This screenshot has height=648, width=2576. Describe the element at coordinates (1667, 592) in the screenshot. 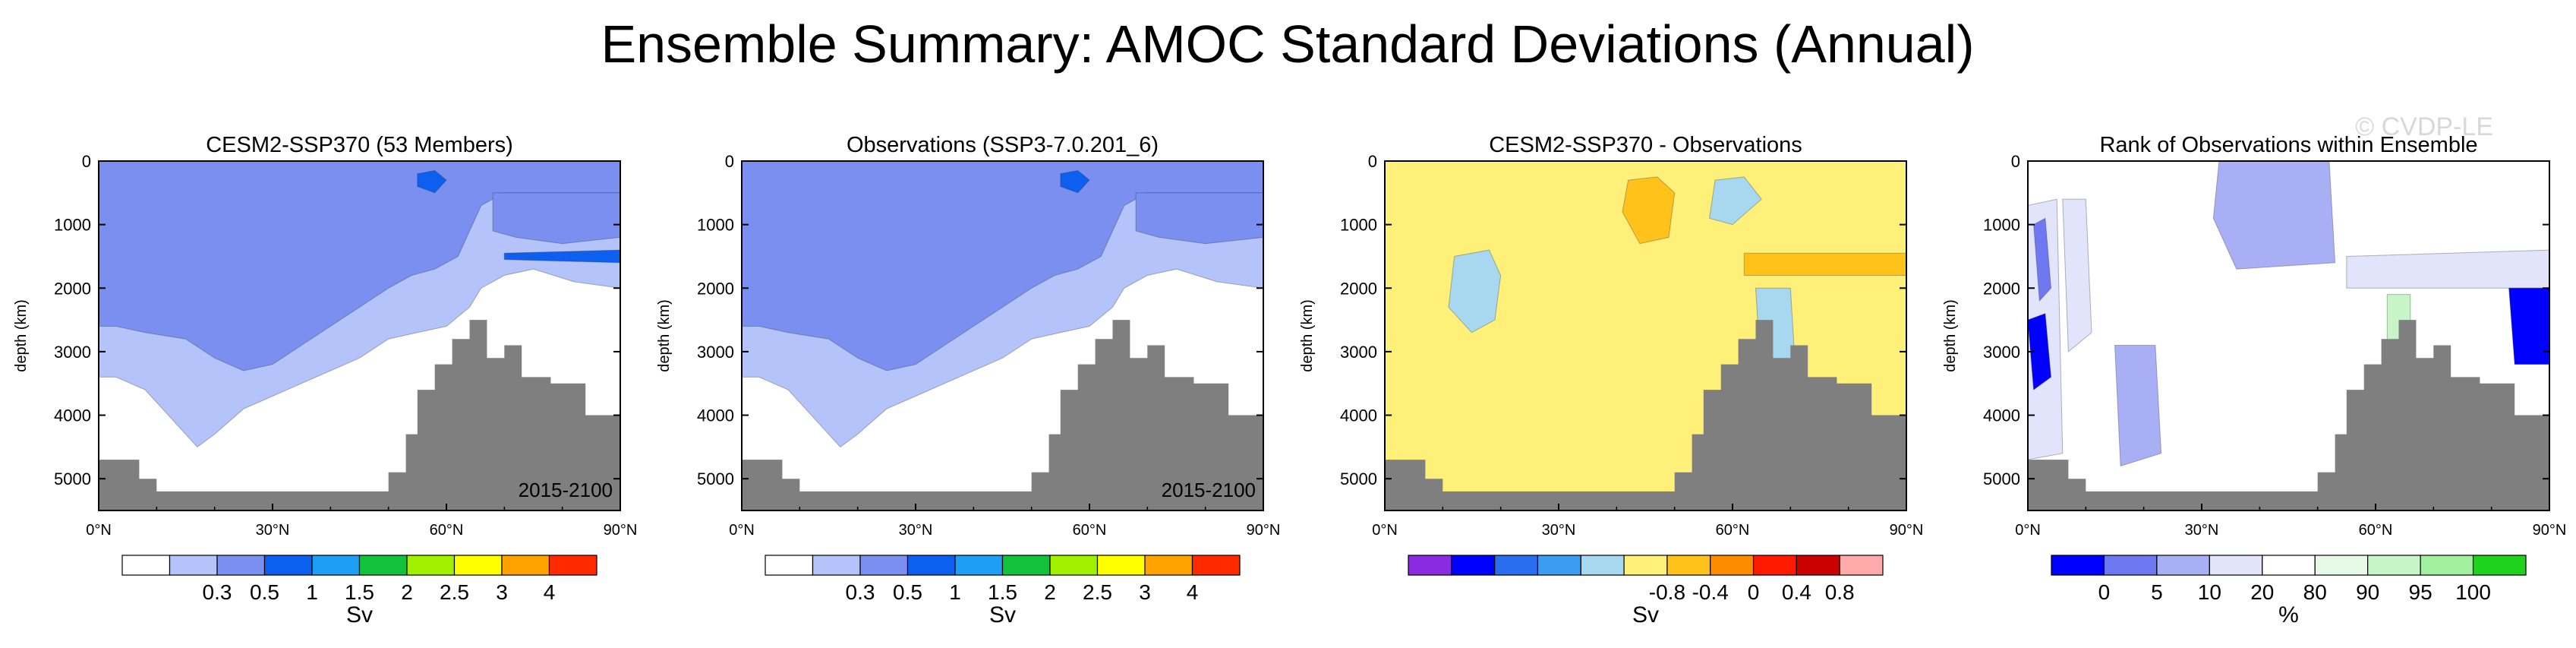

I see `colorbar-label: -0.8` at that location.